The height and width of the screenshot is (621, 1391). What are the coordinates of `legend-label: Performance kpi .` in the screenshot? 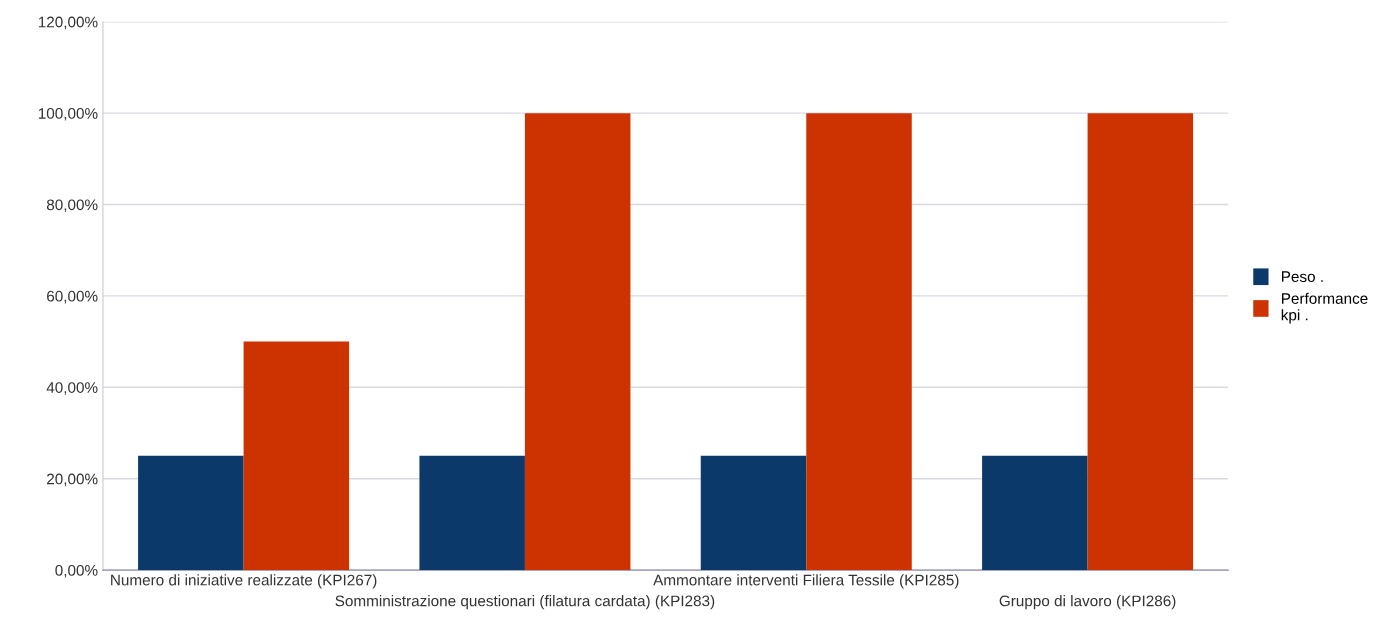 It's located at (1324, 308).